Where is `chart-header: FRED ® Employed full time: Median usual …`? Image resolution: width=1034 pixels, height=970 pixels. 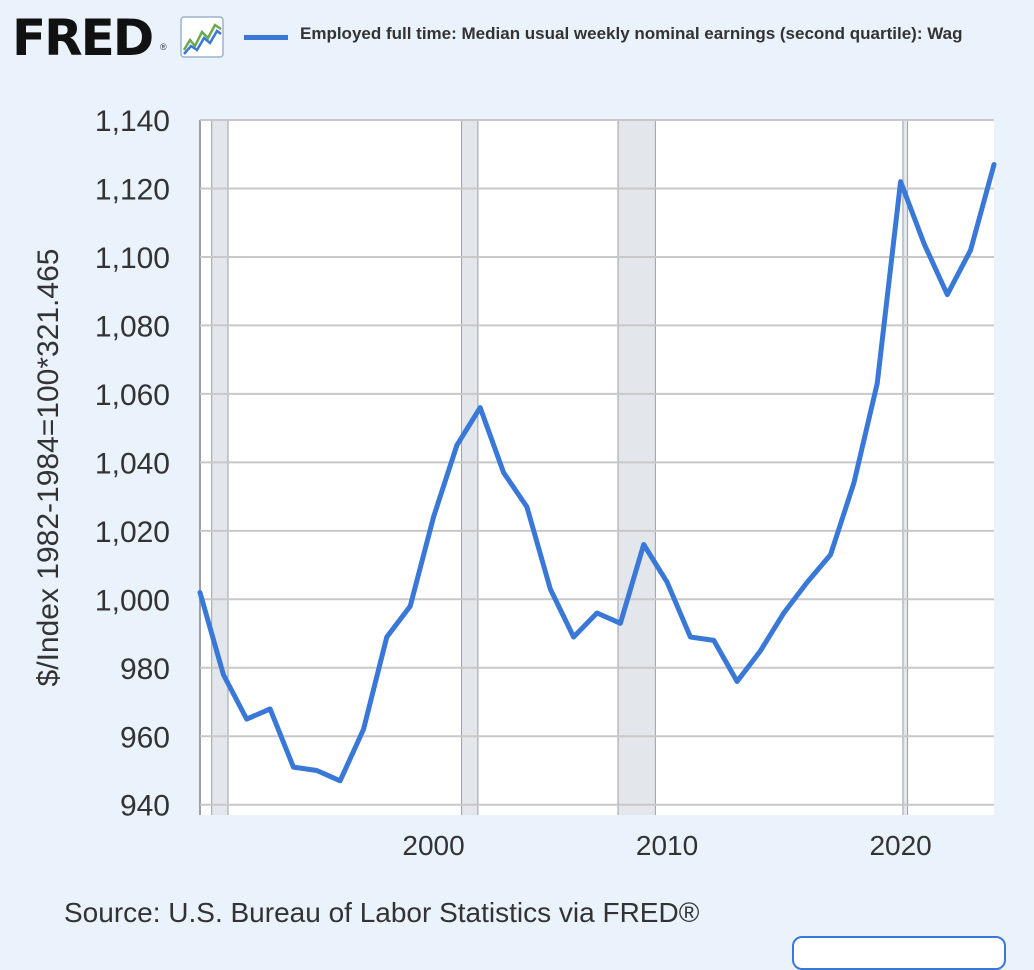 chart-header: FRED ® Employed full time: Median usual … is located at coordinates (517, 35).